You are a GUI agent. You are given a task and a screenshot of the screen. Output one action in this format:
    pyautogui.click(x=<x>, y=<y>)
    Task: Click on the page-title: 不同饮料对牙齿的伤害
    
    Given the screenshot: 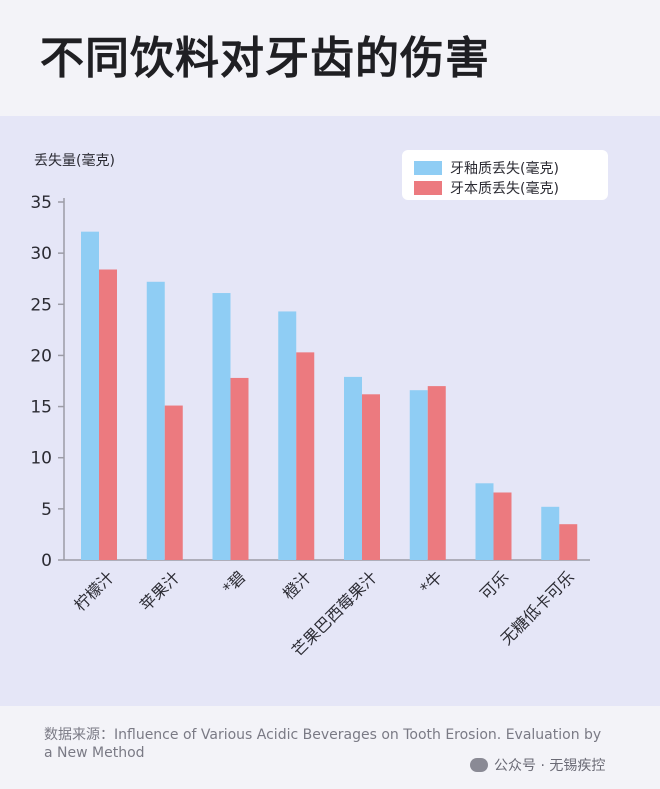 What is the action you would take?
    pyautogui.click(x=265, y=58)
    